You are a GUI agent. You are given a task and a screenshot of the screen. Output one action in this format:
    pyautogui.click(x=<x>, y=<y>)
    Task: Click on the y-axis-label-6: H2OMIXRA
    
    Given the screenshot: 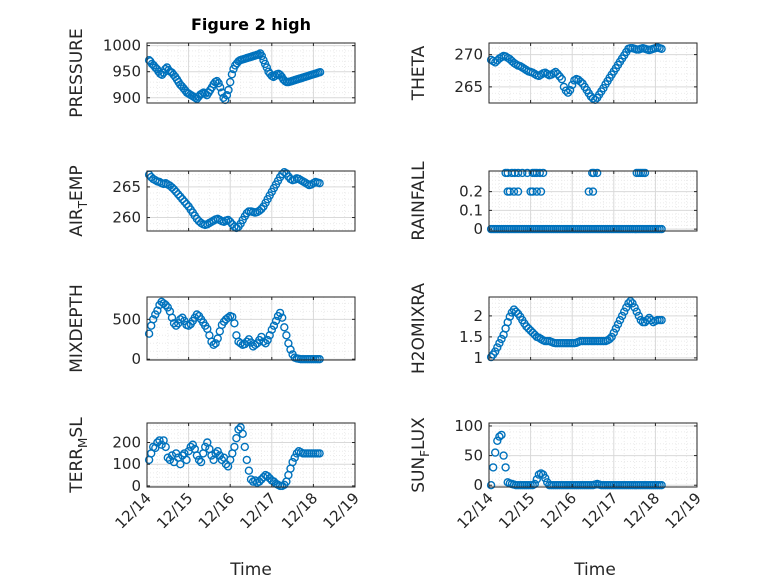 What is the action you would take?
    pyautogui.click(x=419, y=328)
    